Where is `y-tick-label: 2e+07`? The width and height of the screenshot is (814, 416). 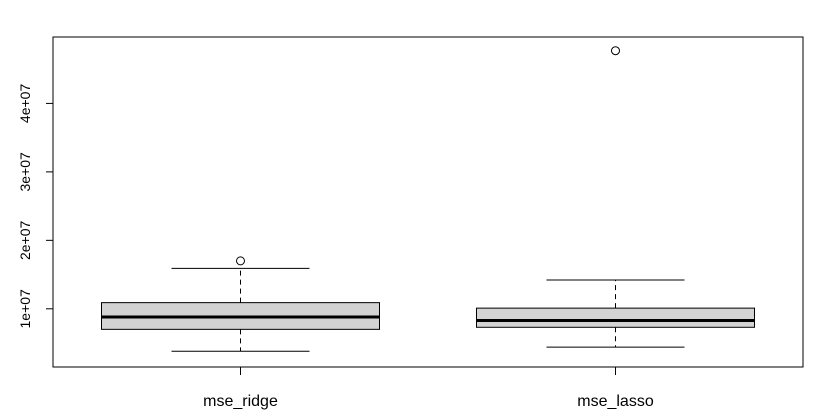
y-tick-label: 2e+07 is located at coordinates (25, 240).